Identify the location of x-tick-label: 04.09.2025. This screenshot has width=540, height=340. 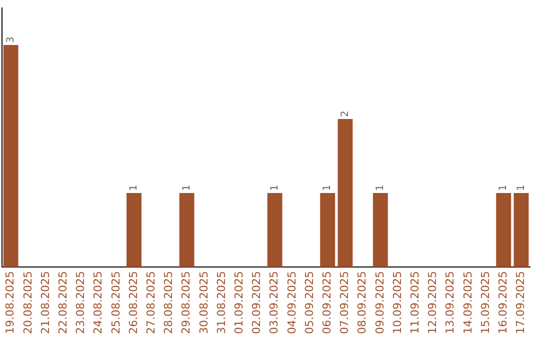
(291, 302).